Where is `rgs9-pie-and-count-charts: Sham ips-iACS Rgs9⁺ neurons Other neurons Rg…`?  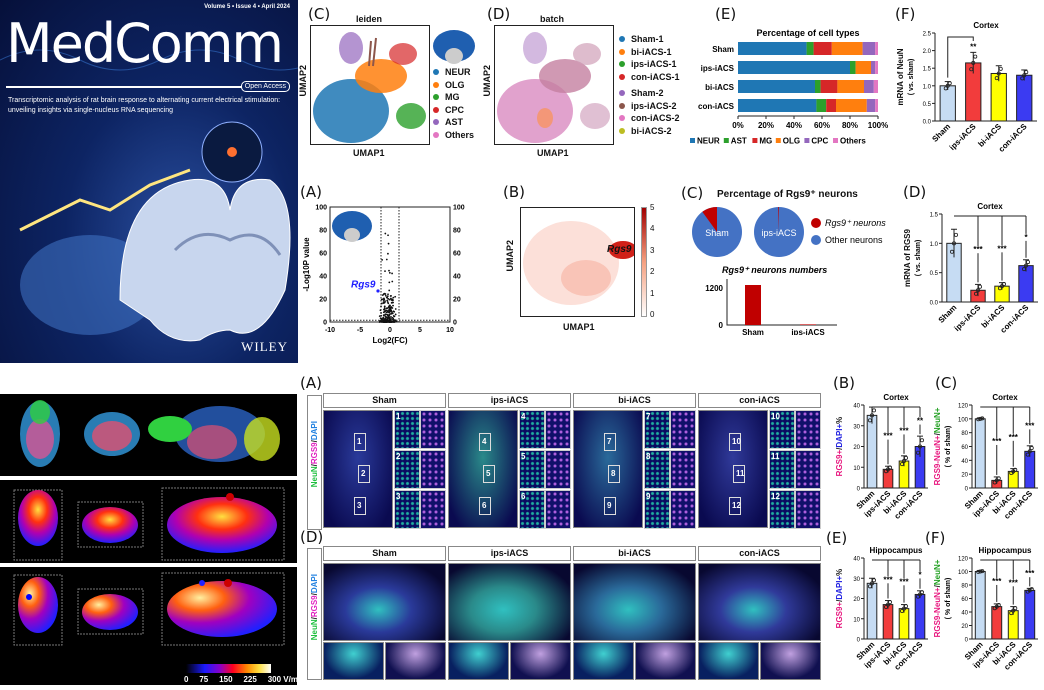 rgs9-pie-and-count-charts: Sham ips-iACS Rgs9⁺ neurons Other neurons Rg… is located at coordinates (789, 271).